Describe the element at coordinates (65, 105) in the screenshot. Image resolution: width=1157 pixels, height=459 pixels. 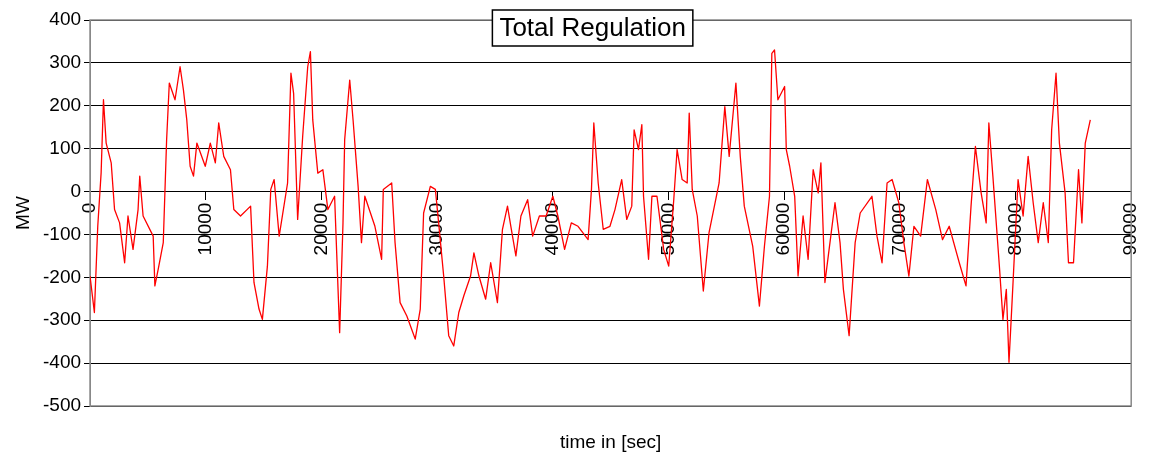
I see `y-tick-label: 200` at that location.